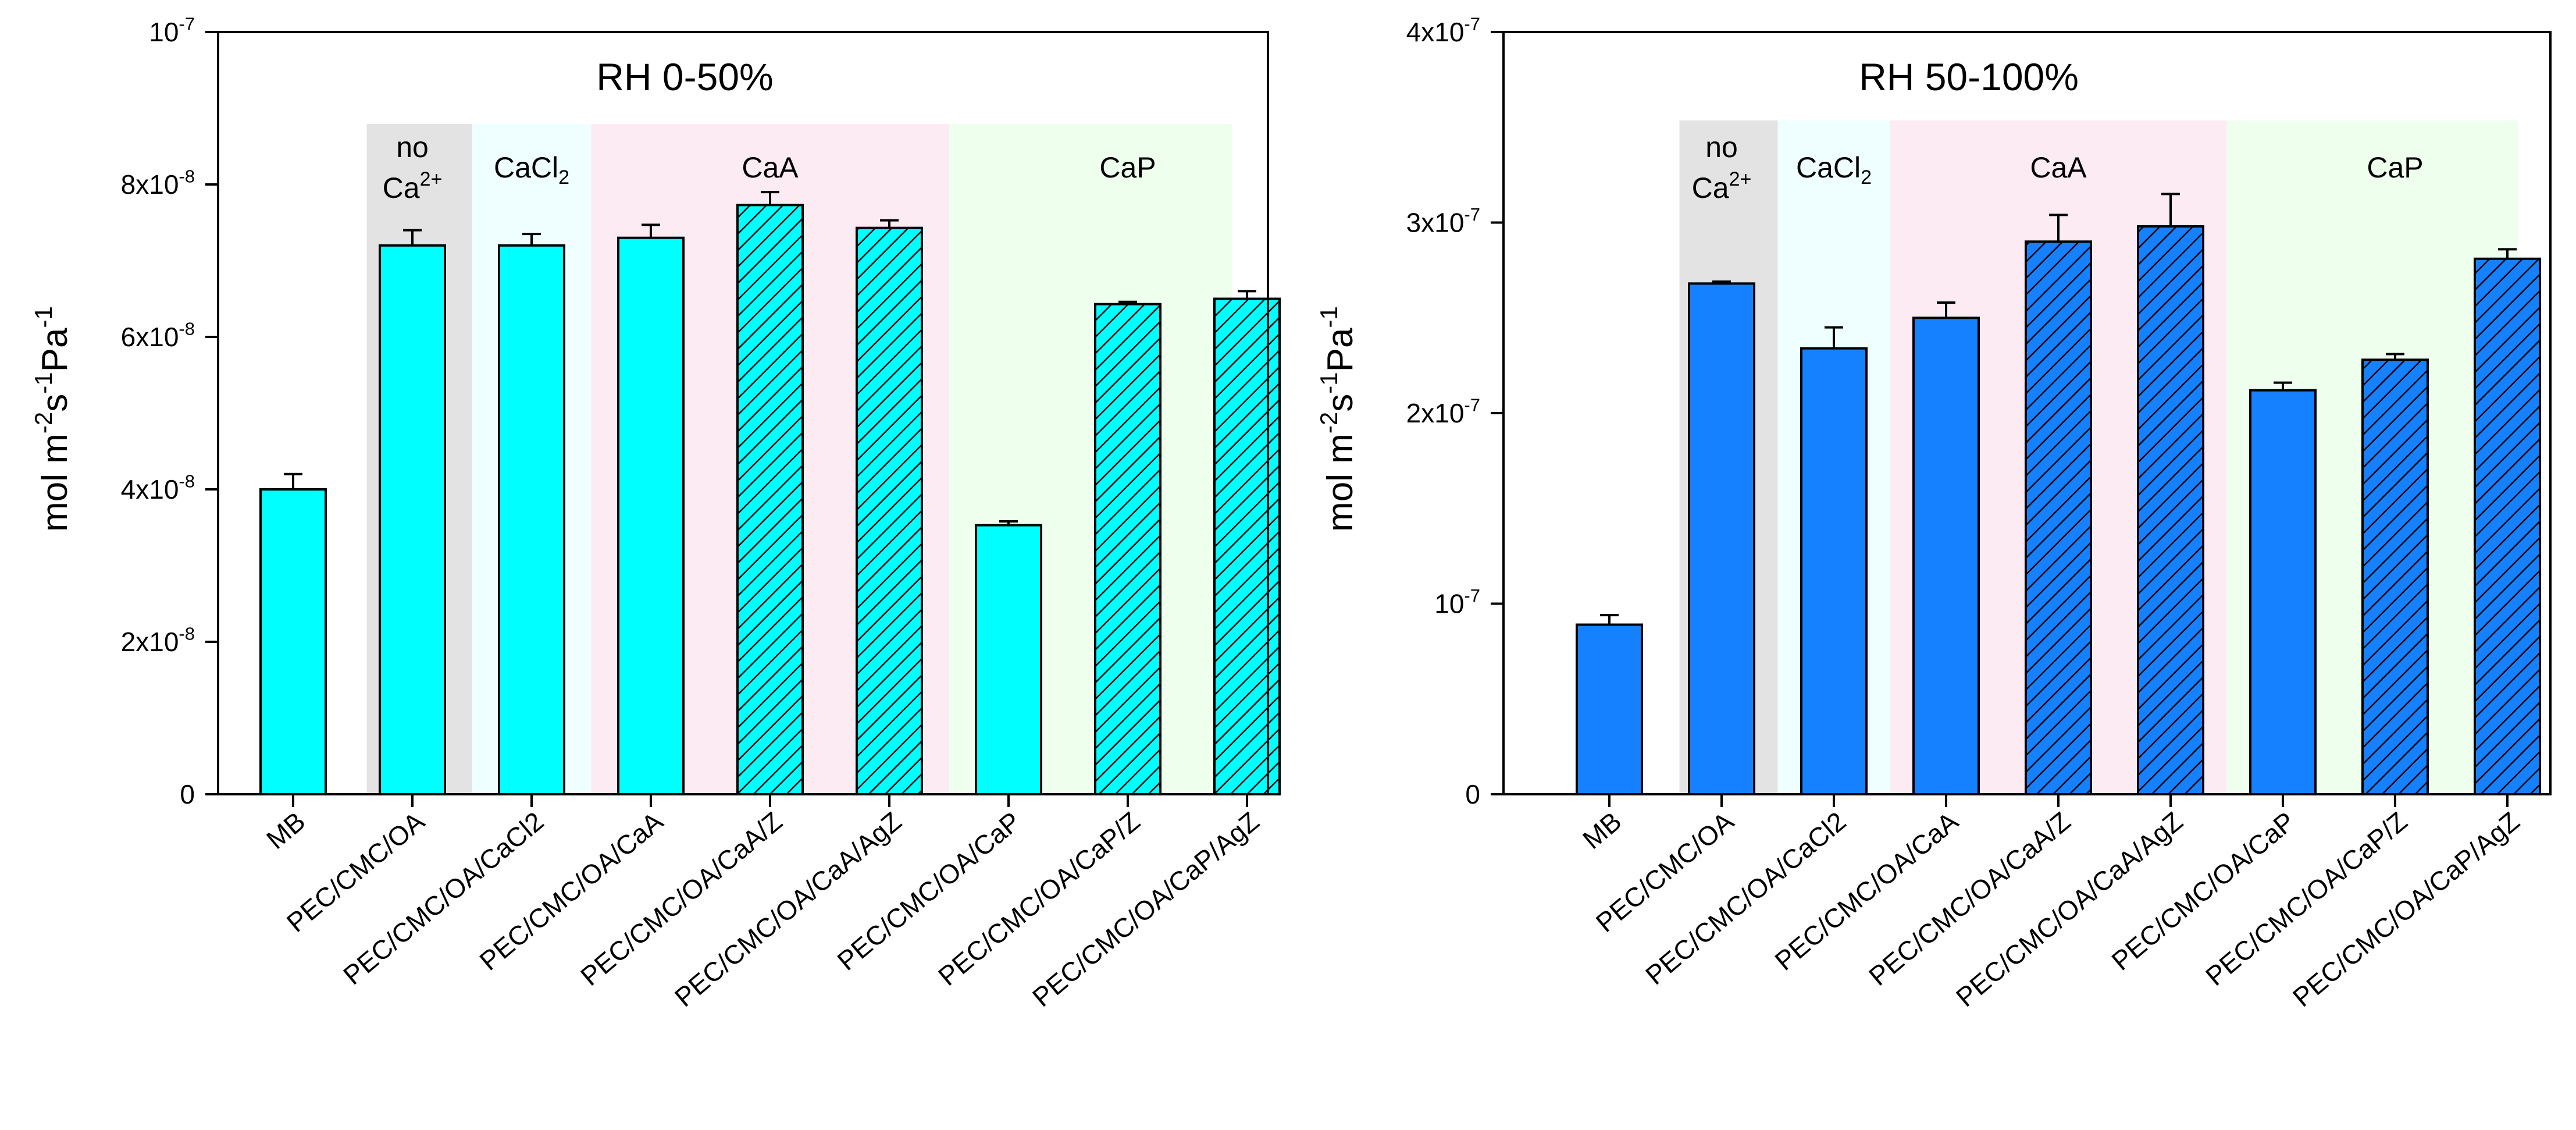 This screenshot has width=2576, height=1130. What do you see at coordinates (158, 640) in the screenshot?
I see `y-tick-label-1: 2x10⁻⁸` at bounding box center [158, 640].